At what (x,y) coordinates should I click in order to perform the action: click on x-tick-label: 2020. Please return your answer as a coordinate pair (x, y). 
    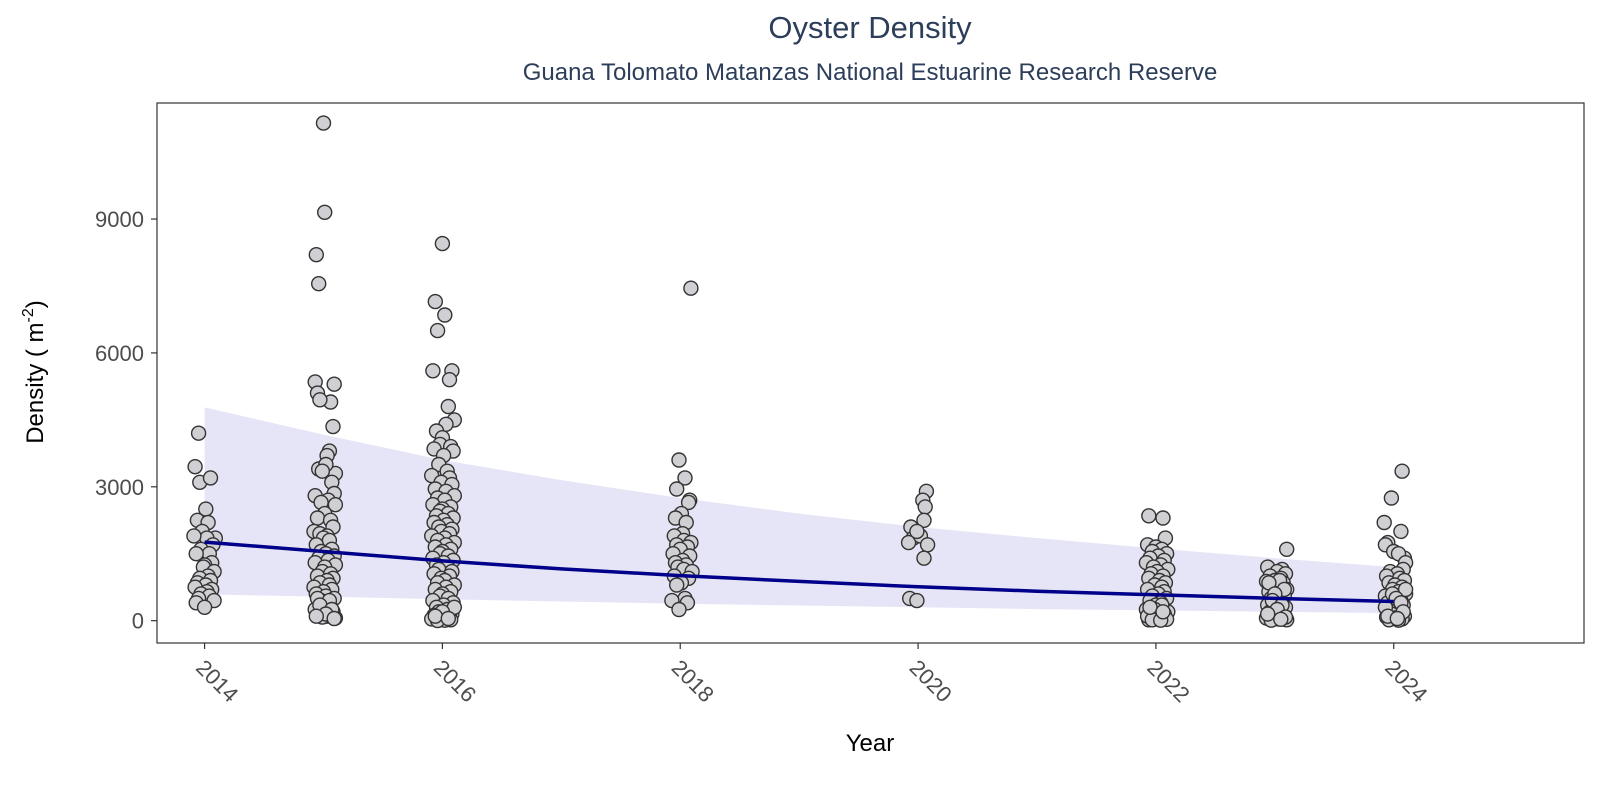
    Looking at the image, I should click on (931, 681).